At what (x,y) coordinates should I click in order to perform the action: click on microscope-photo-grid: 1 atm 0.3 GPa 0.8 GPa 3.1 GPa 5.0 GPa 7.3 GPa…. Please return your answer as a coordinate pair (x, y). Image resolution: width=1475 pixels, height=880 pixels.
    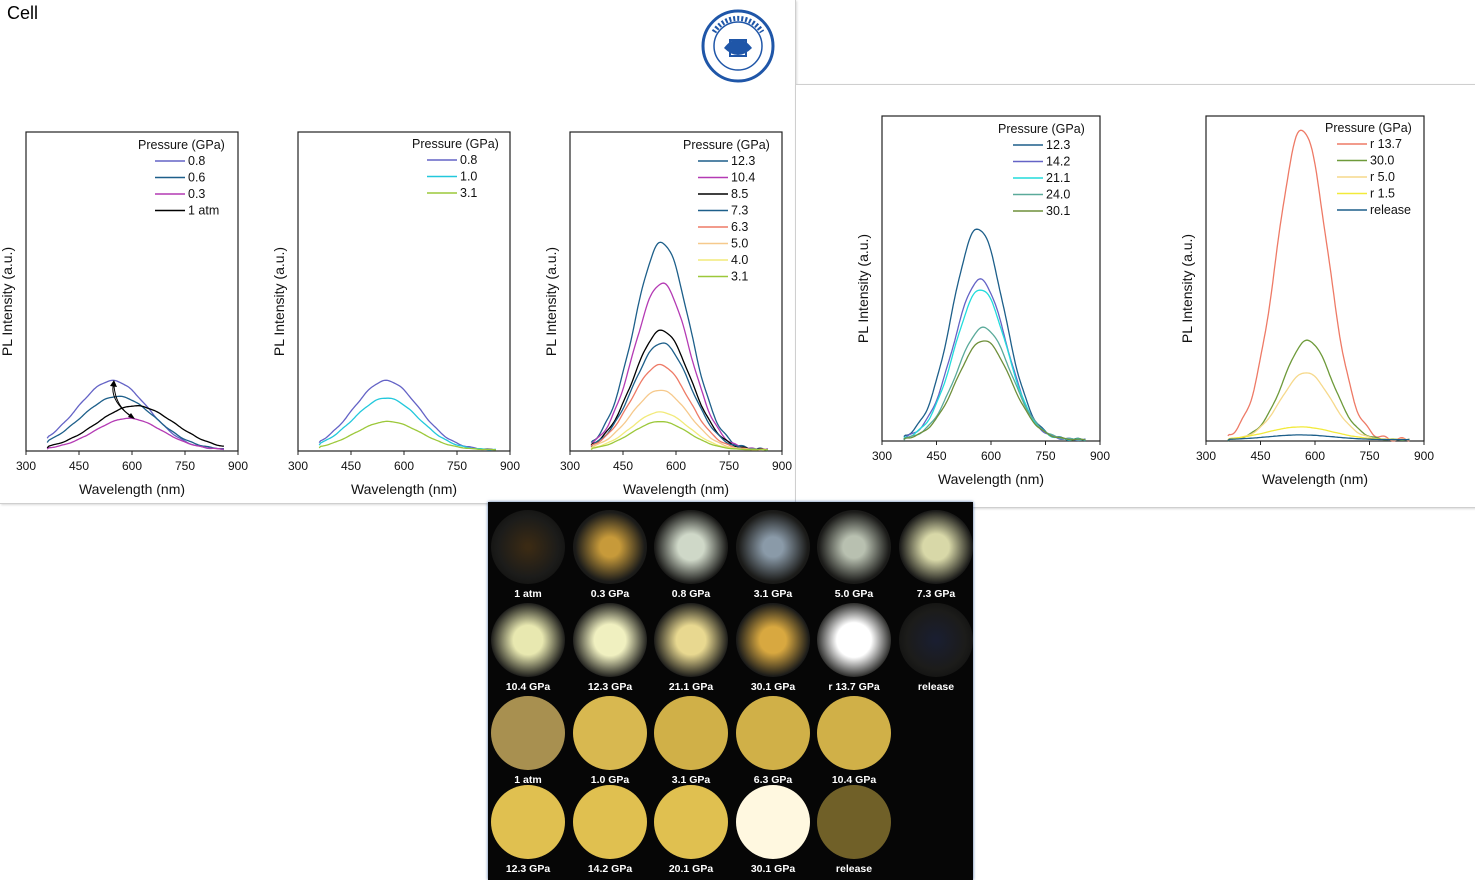
    Looking at the image, I should click on (730, 691).